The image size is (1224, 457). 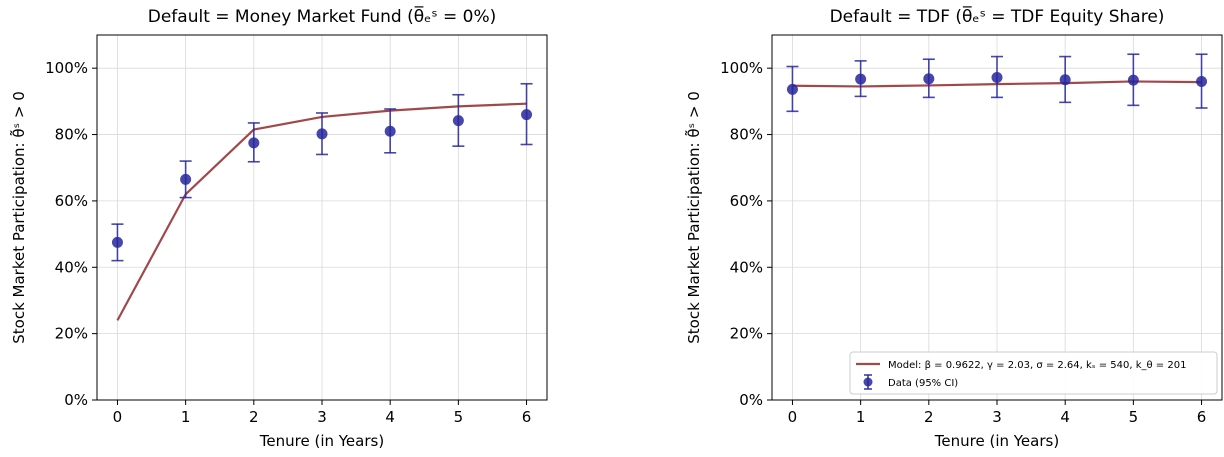 What do you see at coordinates (997, 16) in the screenshot?
I see `chart-title: Default = TDF (θ̅ₑˢ = TDF Equity Share)` at bounding box center [997, 16].